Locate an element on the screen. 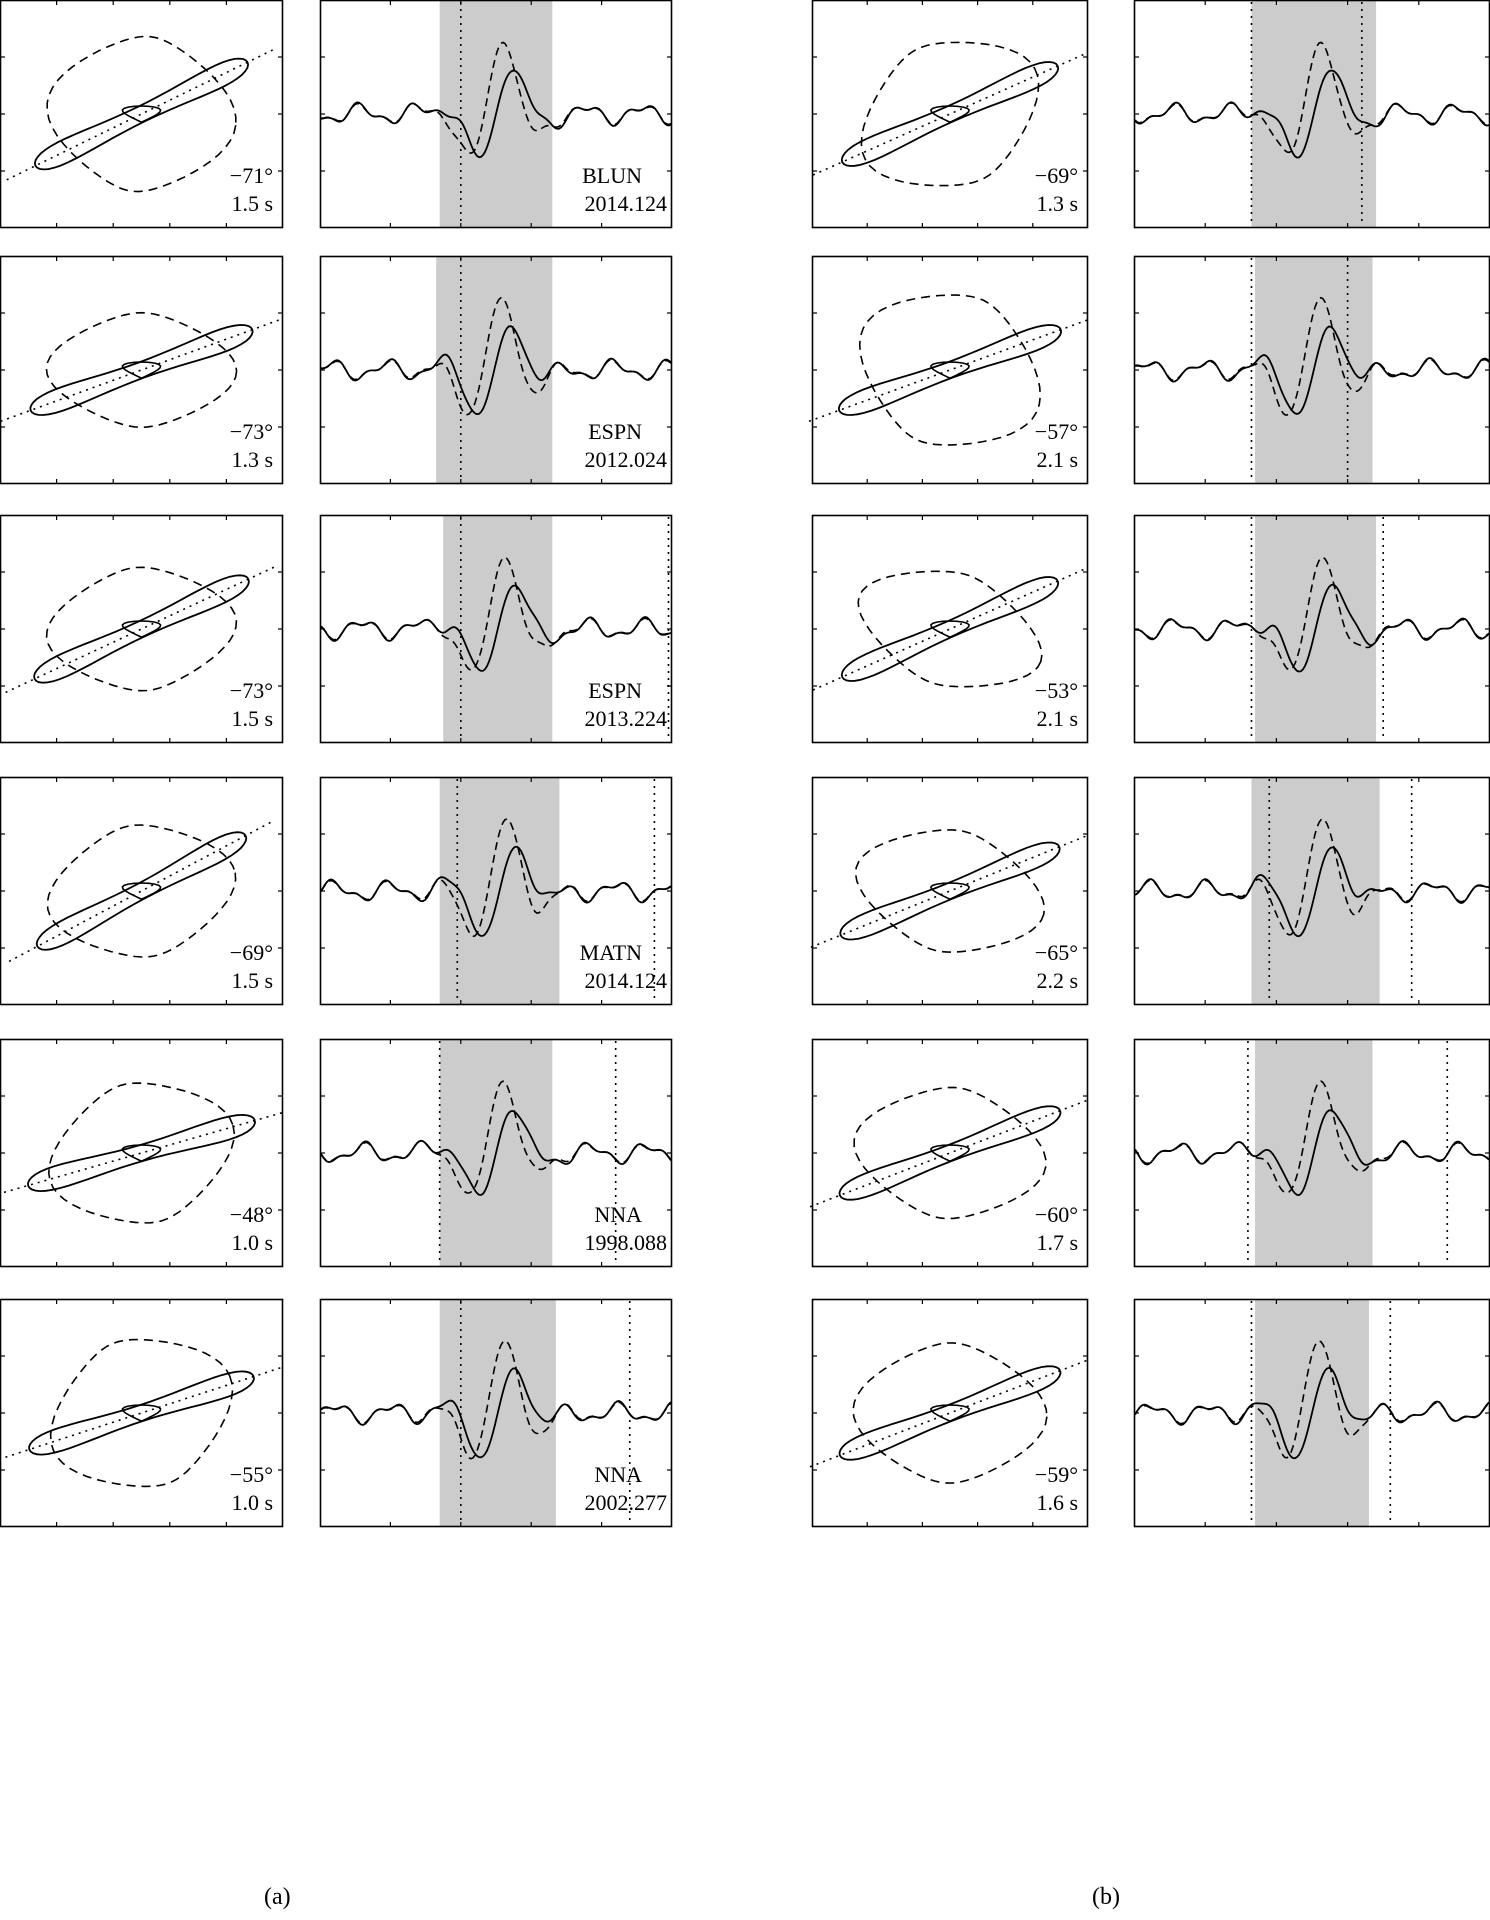  station-label: MATN is located at coordinates (610, 952).